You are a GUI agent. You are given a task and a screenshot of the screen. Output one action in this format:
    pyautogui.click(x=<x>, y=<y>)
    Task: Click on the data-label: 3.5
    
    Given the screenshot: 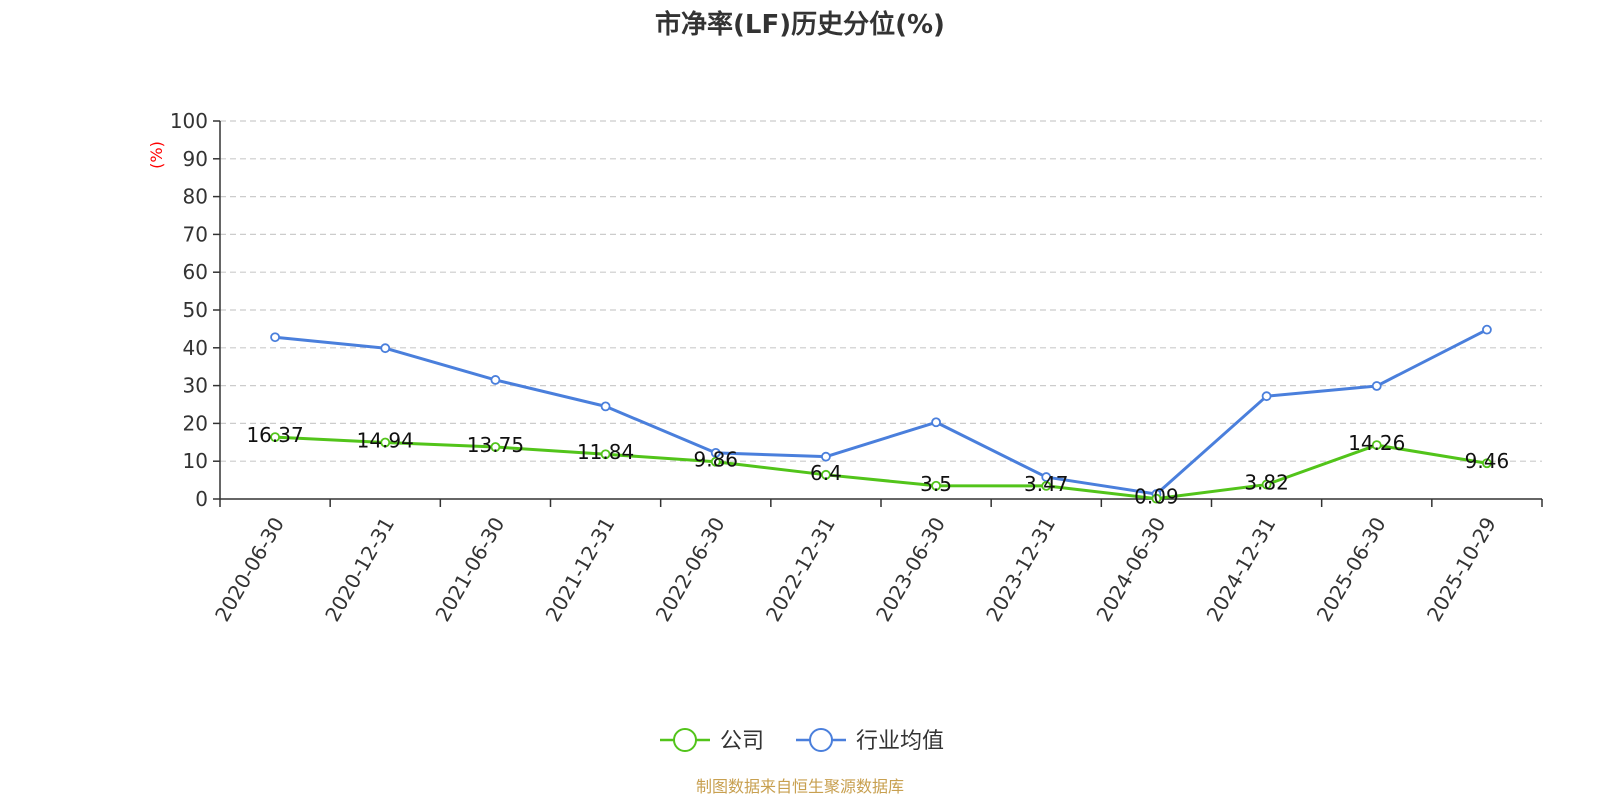 What is the action you would take?
    pyautogui.click(x=936, y=484)
    